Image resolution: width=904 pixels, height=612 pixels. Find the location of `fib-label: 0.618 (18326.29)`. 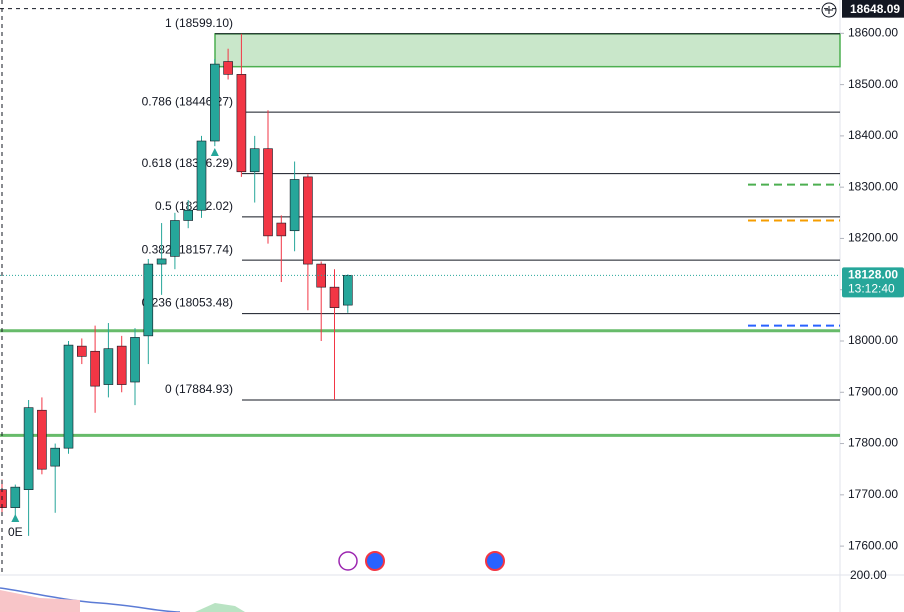

fib-label: 0.618 (18326.29) is located at coordinates (187, 163).